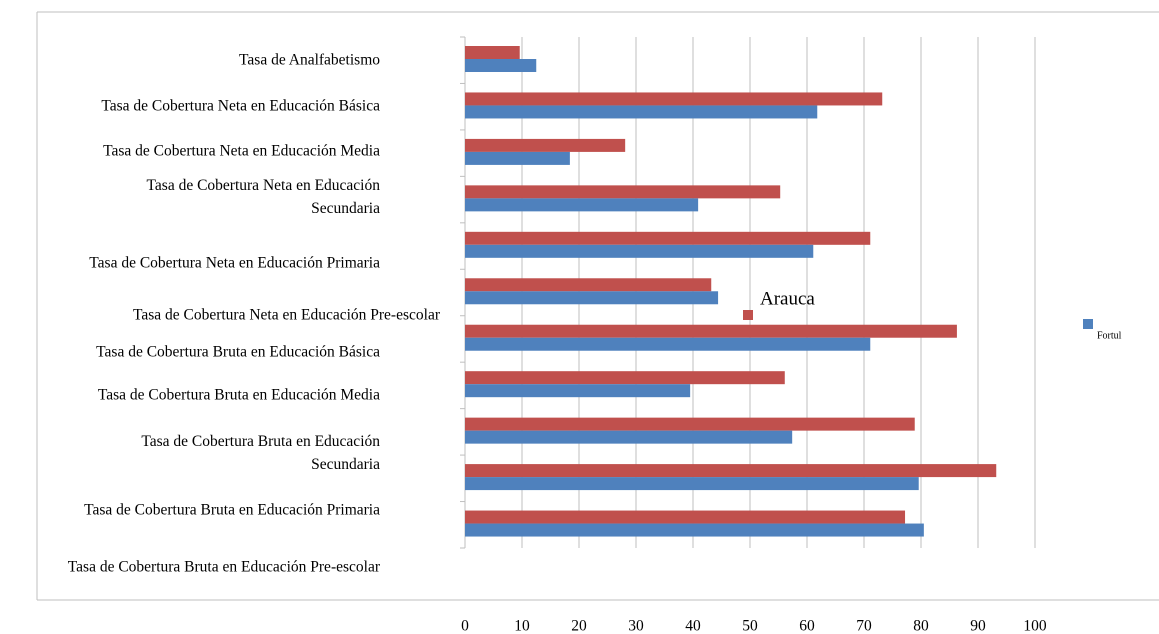 The image size is (1159, 634). I want to click on x-tick-label: 40, so click(693, 626).